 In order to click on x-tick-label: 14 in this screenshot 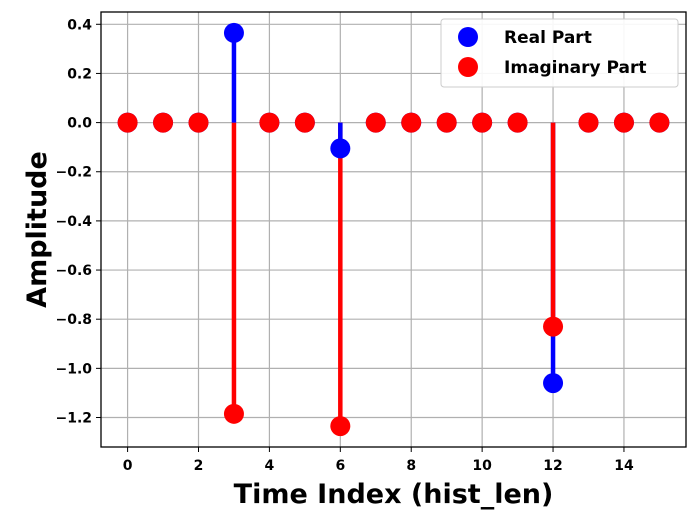, I will do `click(624, 466)`.